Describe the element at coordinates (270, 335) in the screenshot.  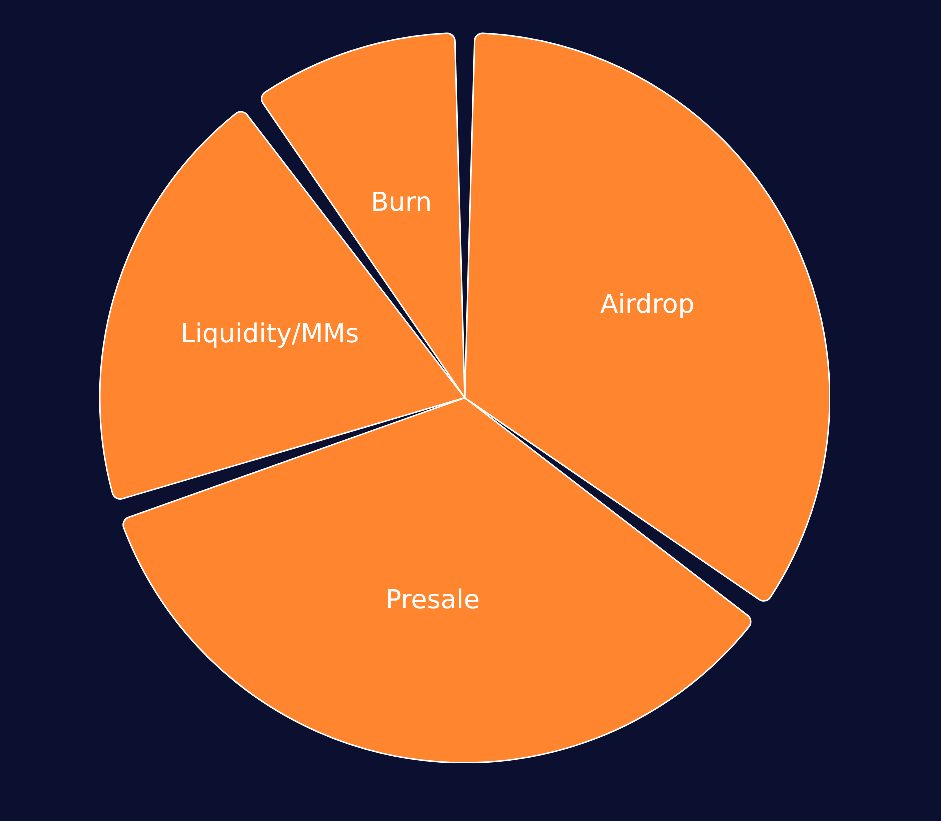
I see `slice-label: Liquidity/MMs` at that location.